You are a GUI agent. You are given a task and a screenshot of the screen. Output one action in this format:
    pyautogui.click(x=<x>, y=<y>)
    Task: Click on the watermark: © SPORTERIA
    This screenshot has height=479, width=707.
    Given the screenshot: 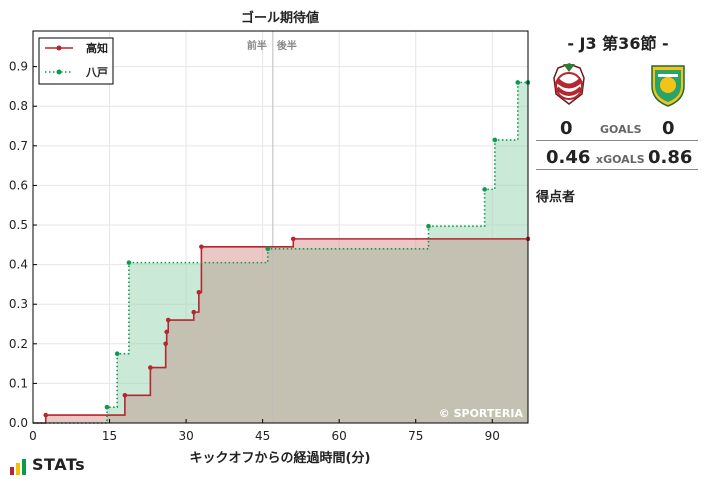 What is the action you would take?
    pyautogui.click(x=481, y=413)
    